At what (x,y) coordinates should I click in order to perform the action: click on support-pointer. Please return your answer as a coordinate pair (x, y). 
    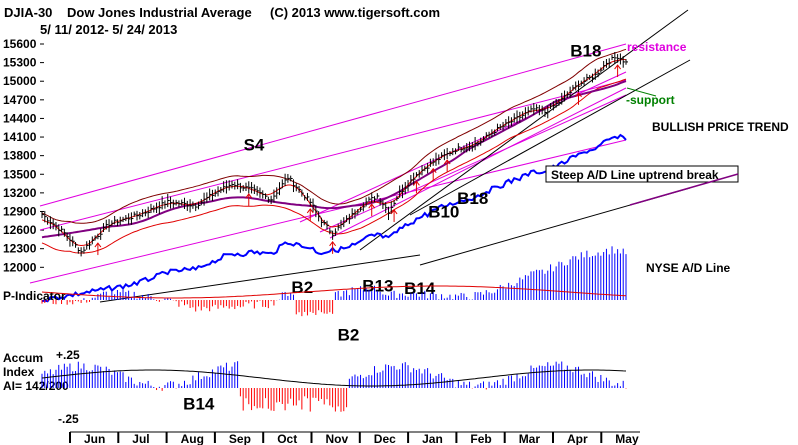
    Looking at the image, I should click on (641, 92).